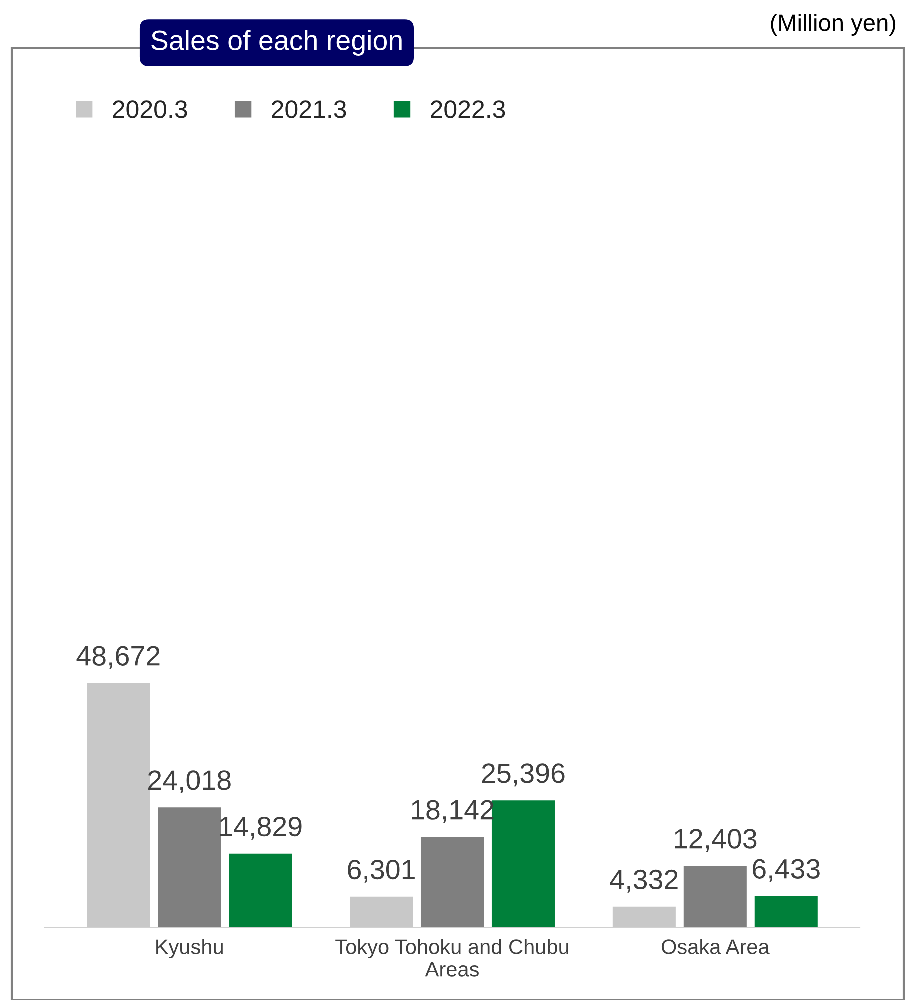 The height and width of the screenshot is (1000, 905). What do you see at coordinates (381, 871) in the screenshot?
I see `data-label: 6,301` at bounding box center [381, 871].